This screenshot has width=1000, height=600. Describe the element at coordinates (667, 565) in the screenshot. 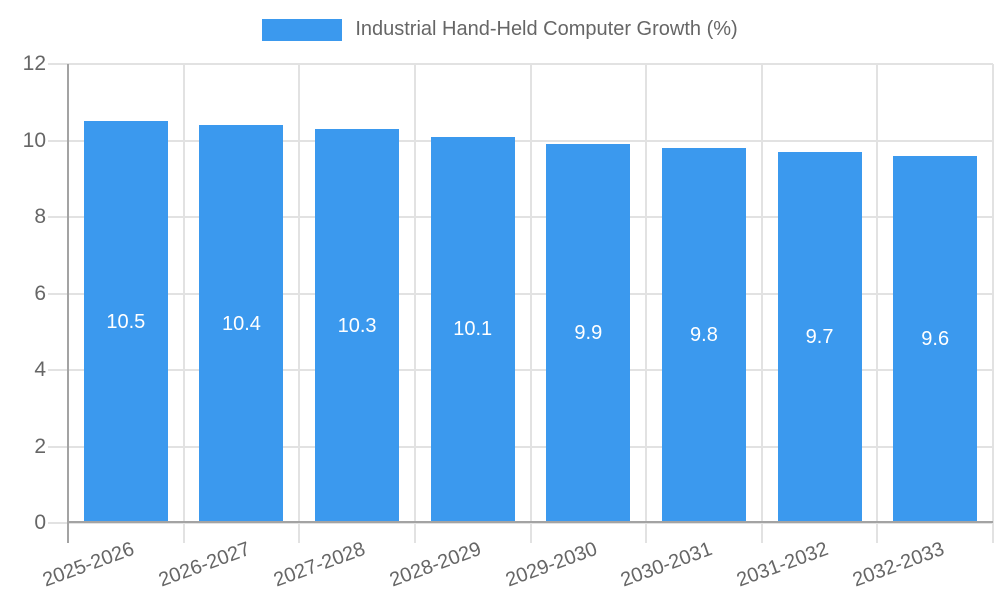

I see `x-axis-tick-label: 2030-2031` at that location.